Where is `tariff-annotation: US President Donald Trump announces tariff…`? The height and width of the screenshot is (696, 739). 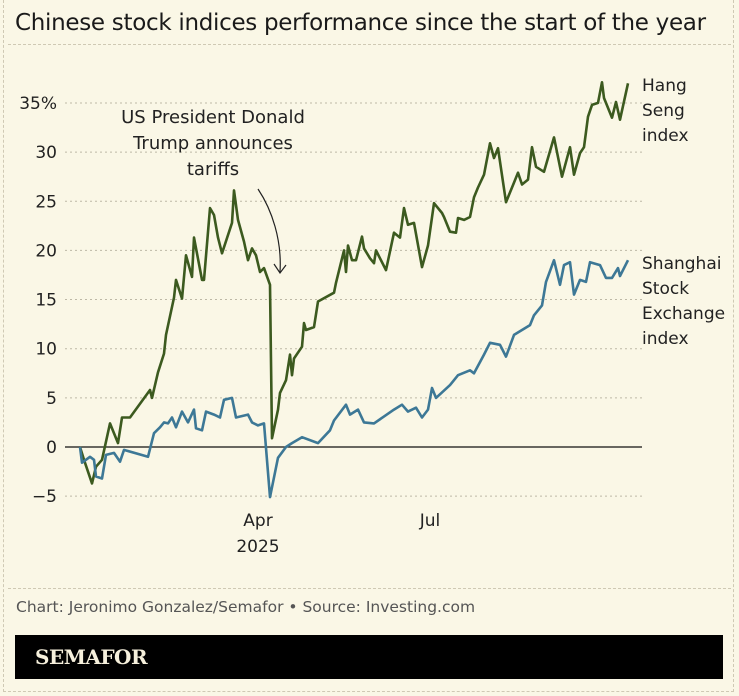 tariff-annotation: US President Donald Trump announces tariff… is located at coordinates (213, 191).